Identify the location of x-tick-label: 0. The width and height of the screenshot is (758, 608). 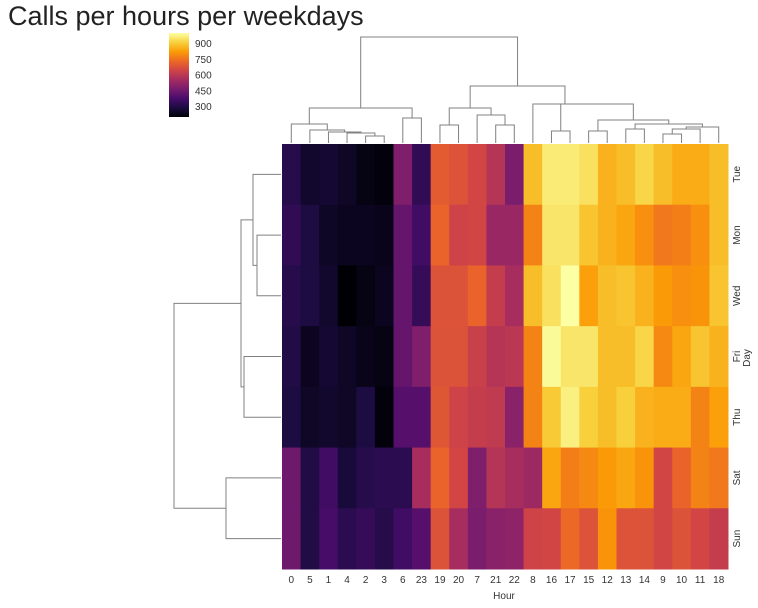
(292, 580).